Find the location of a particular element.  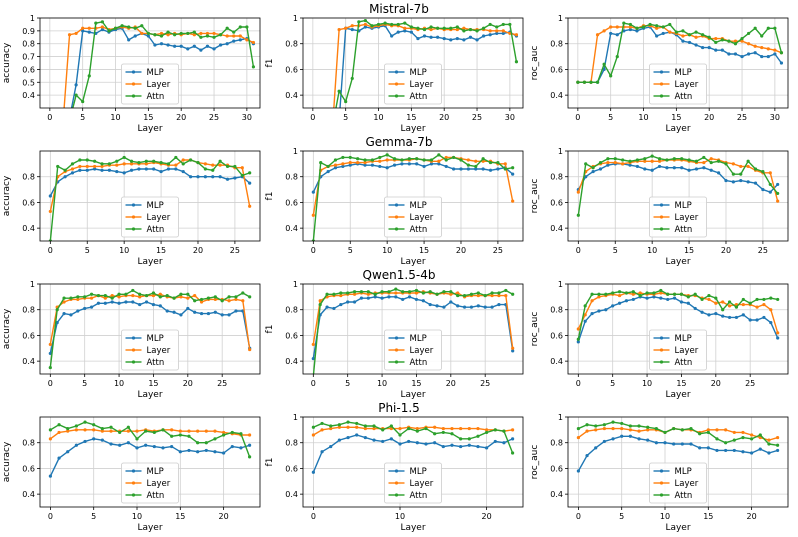

chart-2-1-xlabel: Layer is located at coordinates (412, 395).